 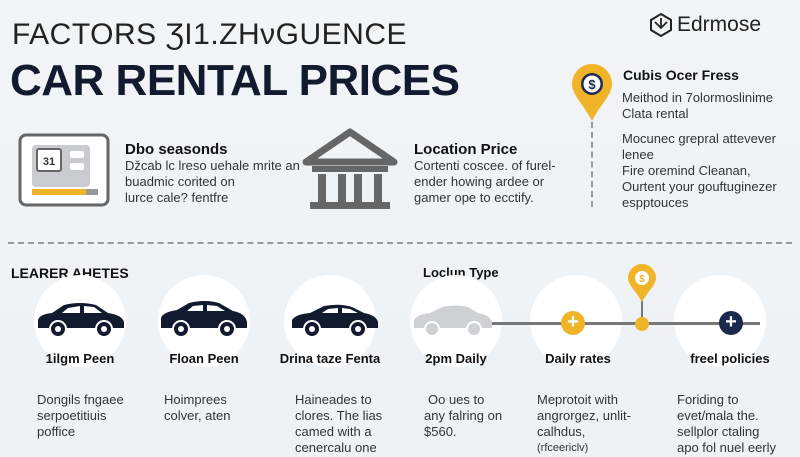 I want to click on item-text: serpoetitiuis, so click(x=72, y=415).